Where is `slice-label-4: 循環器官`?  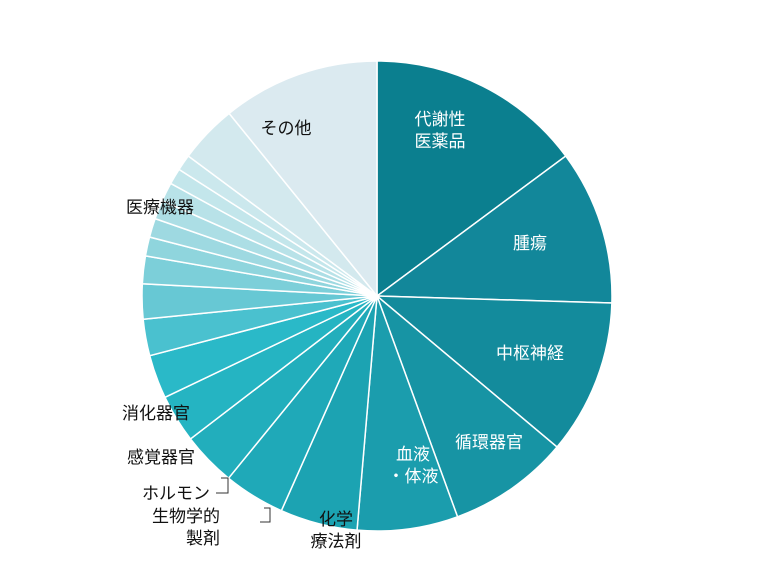
slice-label-4: 循環器官 is located at coordinates (489, 443).